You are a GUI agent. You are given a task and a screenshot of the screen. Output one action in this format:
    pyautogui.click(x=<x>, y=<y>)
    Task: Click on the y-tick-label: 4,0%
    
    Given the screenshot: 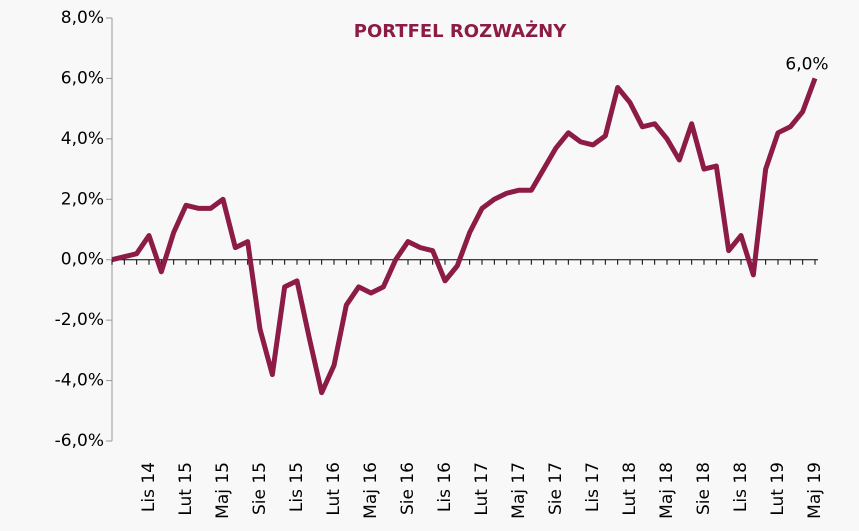 What is the action you would take?
    pyautogui.click(x=82, y=139)
    